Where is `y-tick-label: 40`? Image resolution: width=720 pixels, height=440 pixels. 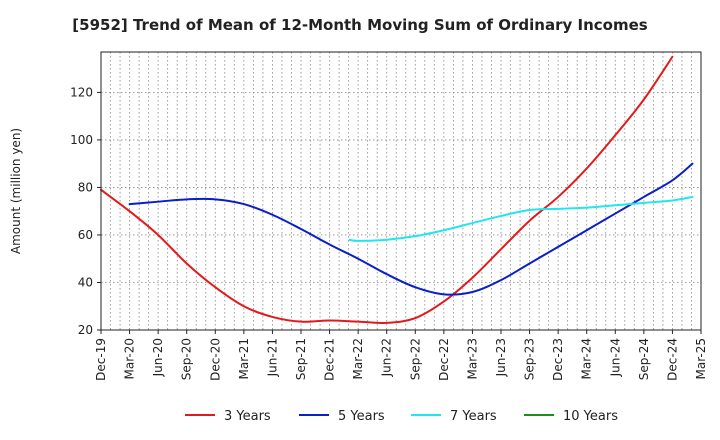
y-tick-label: 40 is located at coordinates (85, 282).